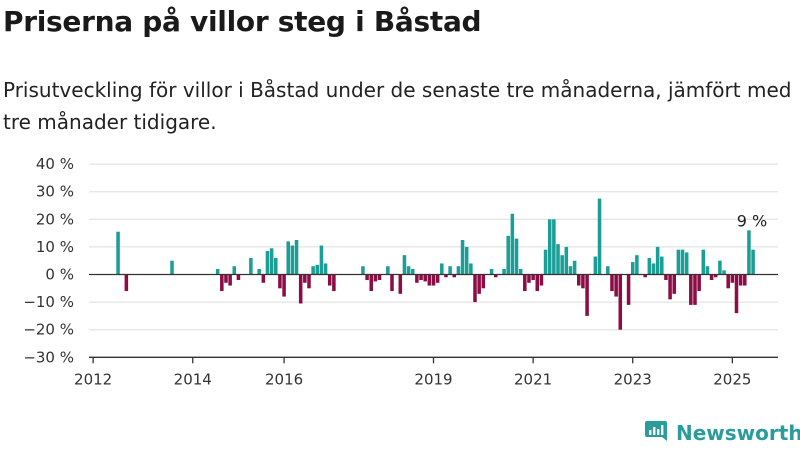 Image resolution: width=800 pixels, height=450 pixels. Describe the element at coordinates (55, 192) in the screenshot. I see `y-tick-label: 30 %` at that location.